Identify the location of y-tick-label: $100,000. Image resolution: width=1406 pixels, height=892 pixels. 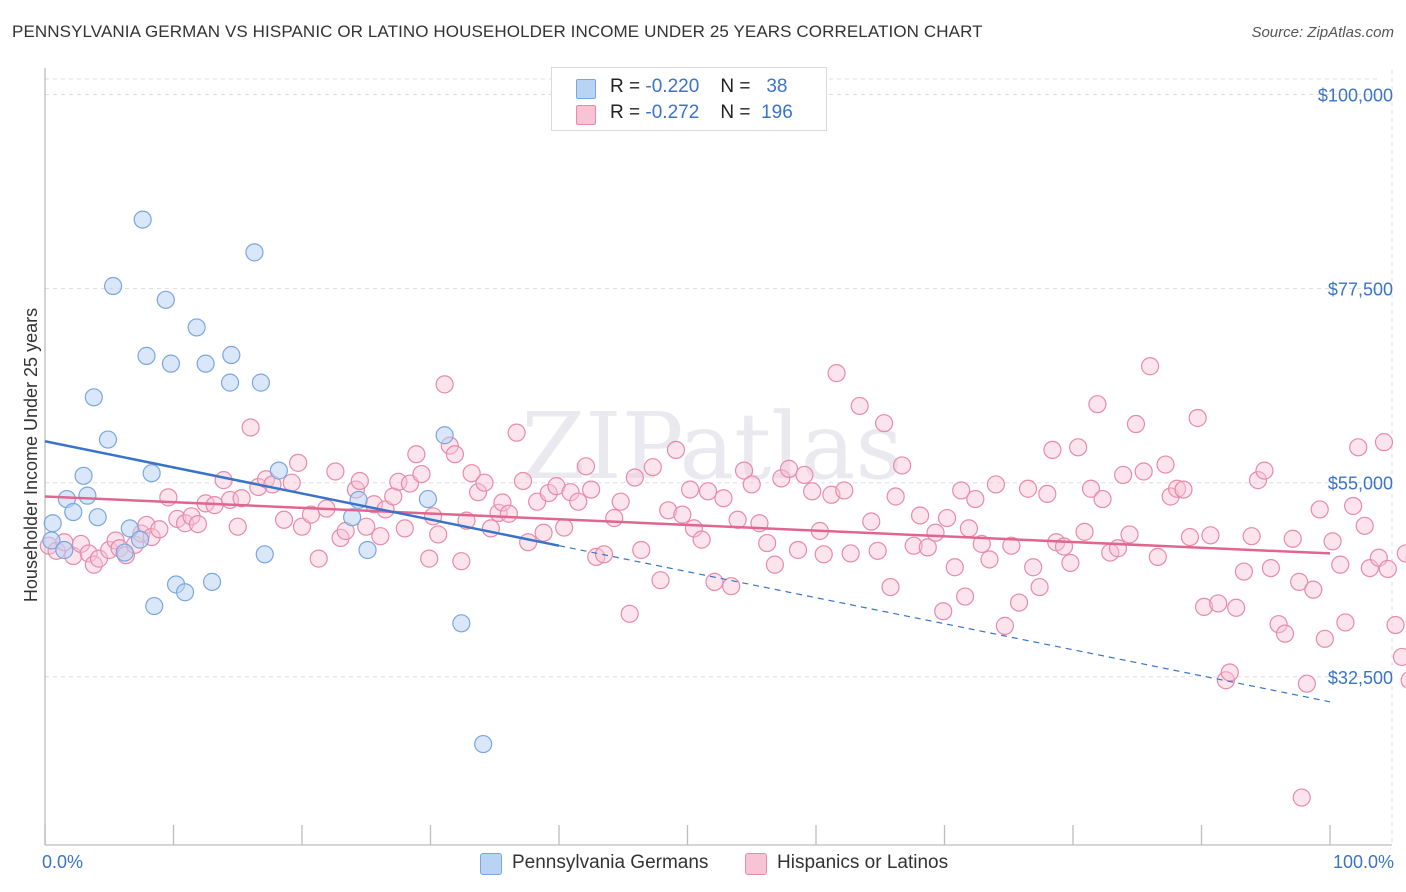
(1355, 96).